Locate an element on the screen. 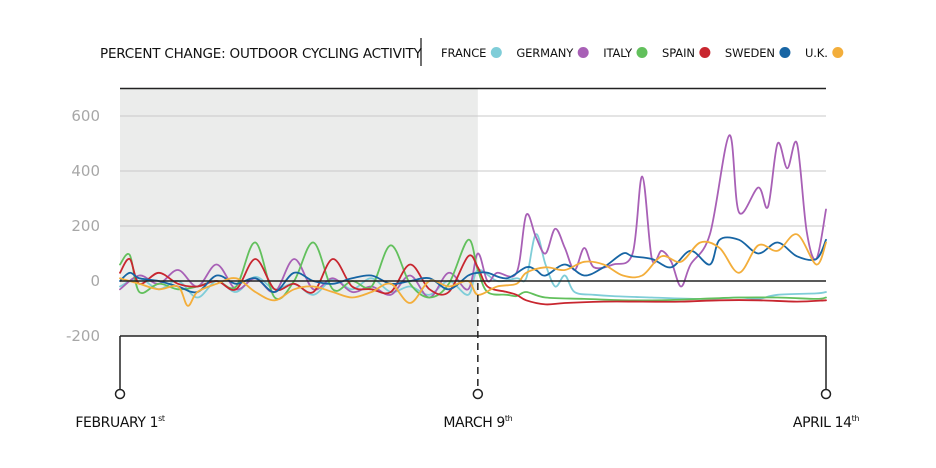  legend-label-uk: U.K. is located at coordinates (816, 53).